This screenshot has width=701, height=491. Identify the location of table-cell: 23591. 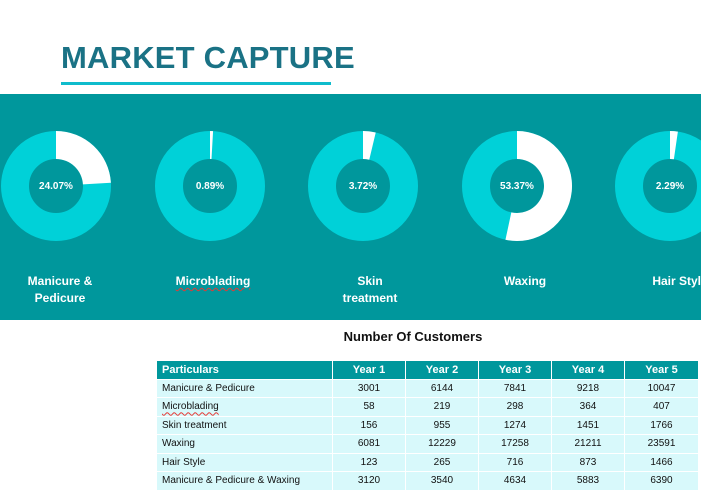
(661, 444).